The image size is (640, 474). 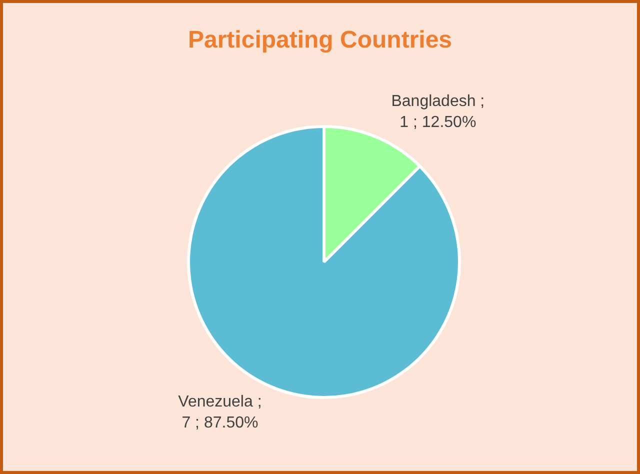 I want to click on slice-label: Bangladesh ; 1 ; 12.50%, so click(x=438, y=112).